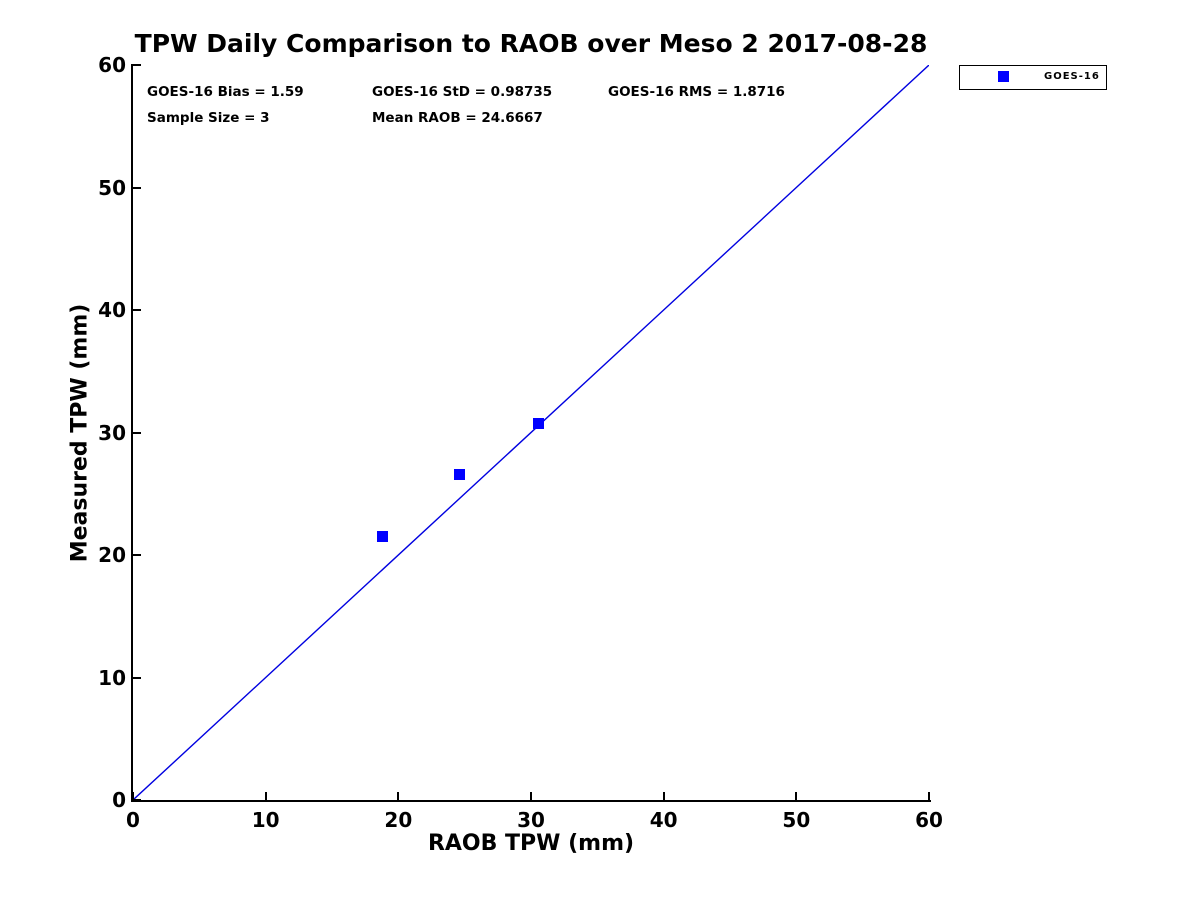 The image size is (1200, 900). What do you see at coordinates (133, 820) in the screenshot?
I see `x-tick-label: 0` at bounding box center [133, 820].